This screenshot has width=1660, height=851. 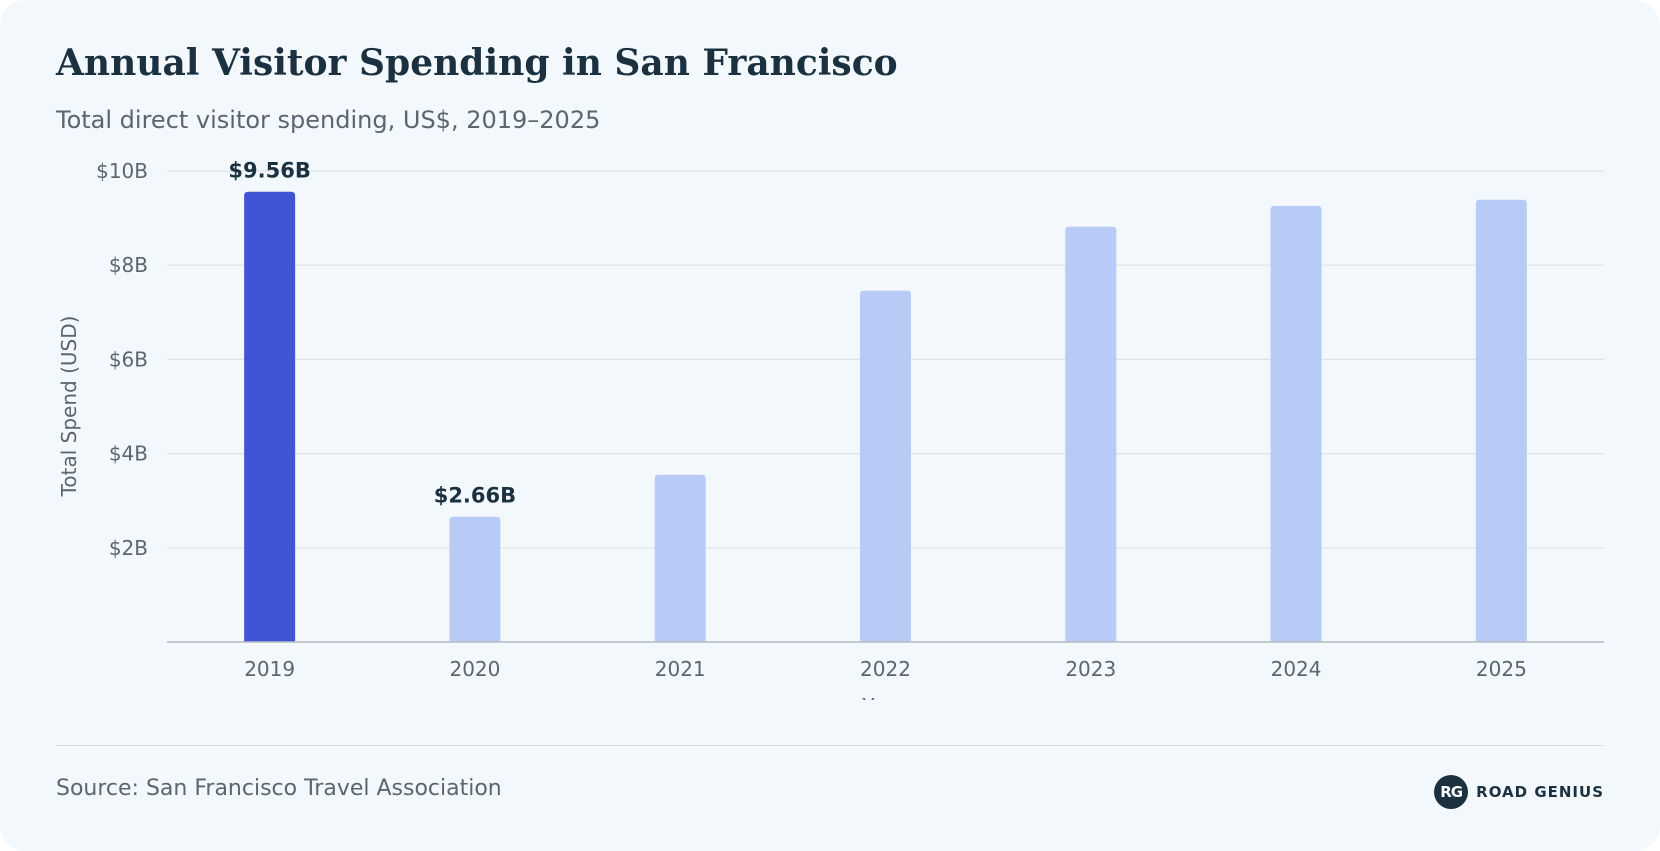 I want to click on y-tick-label: $8B, so click(x=128, y=265).